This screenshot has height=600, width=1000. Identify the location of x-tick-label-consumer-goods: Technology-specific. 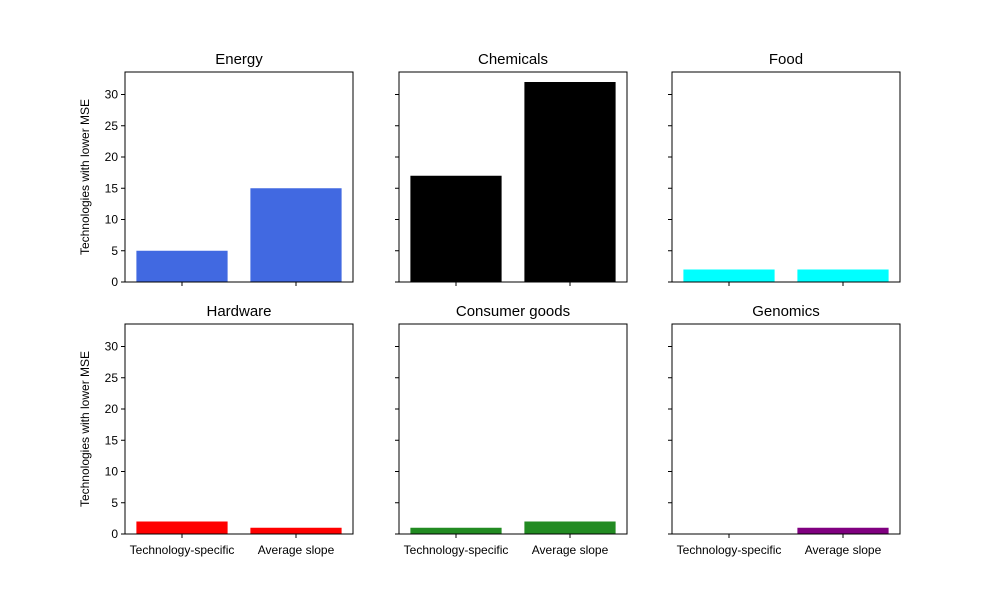
(456, 550).